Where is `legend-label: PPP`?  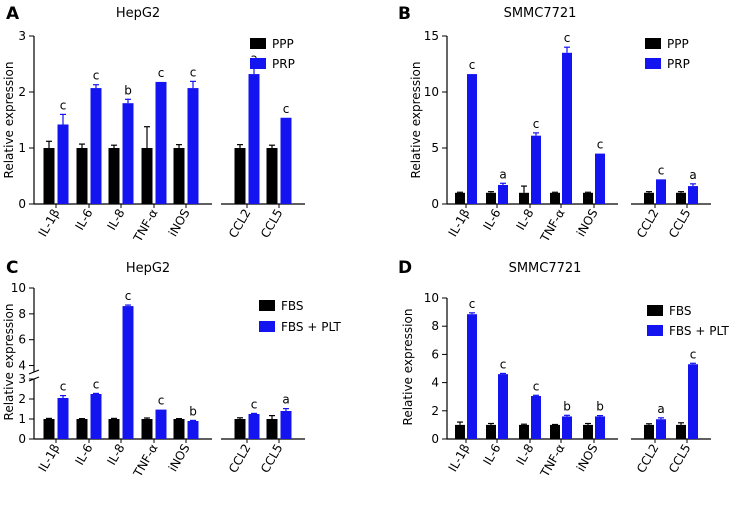
legend-label: PPP is located at coordinates (678, 44).